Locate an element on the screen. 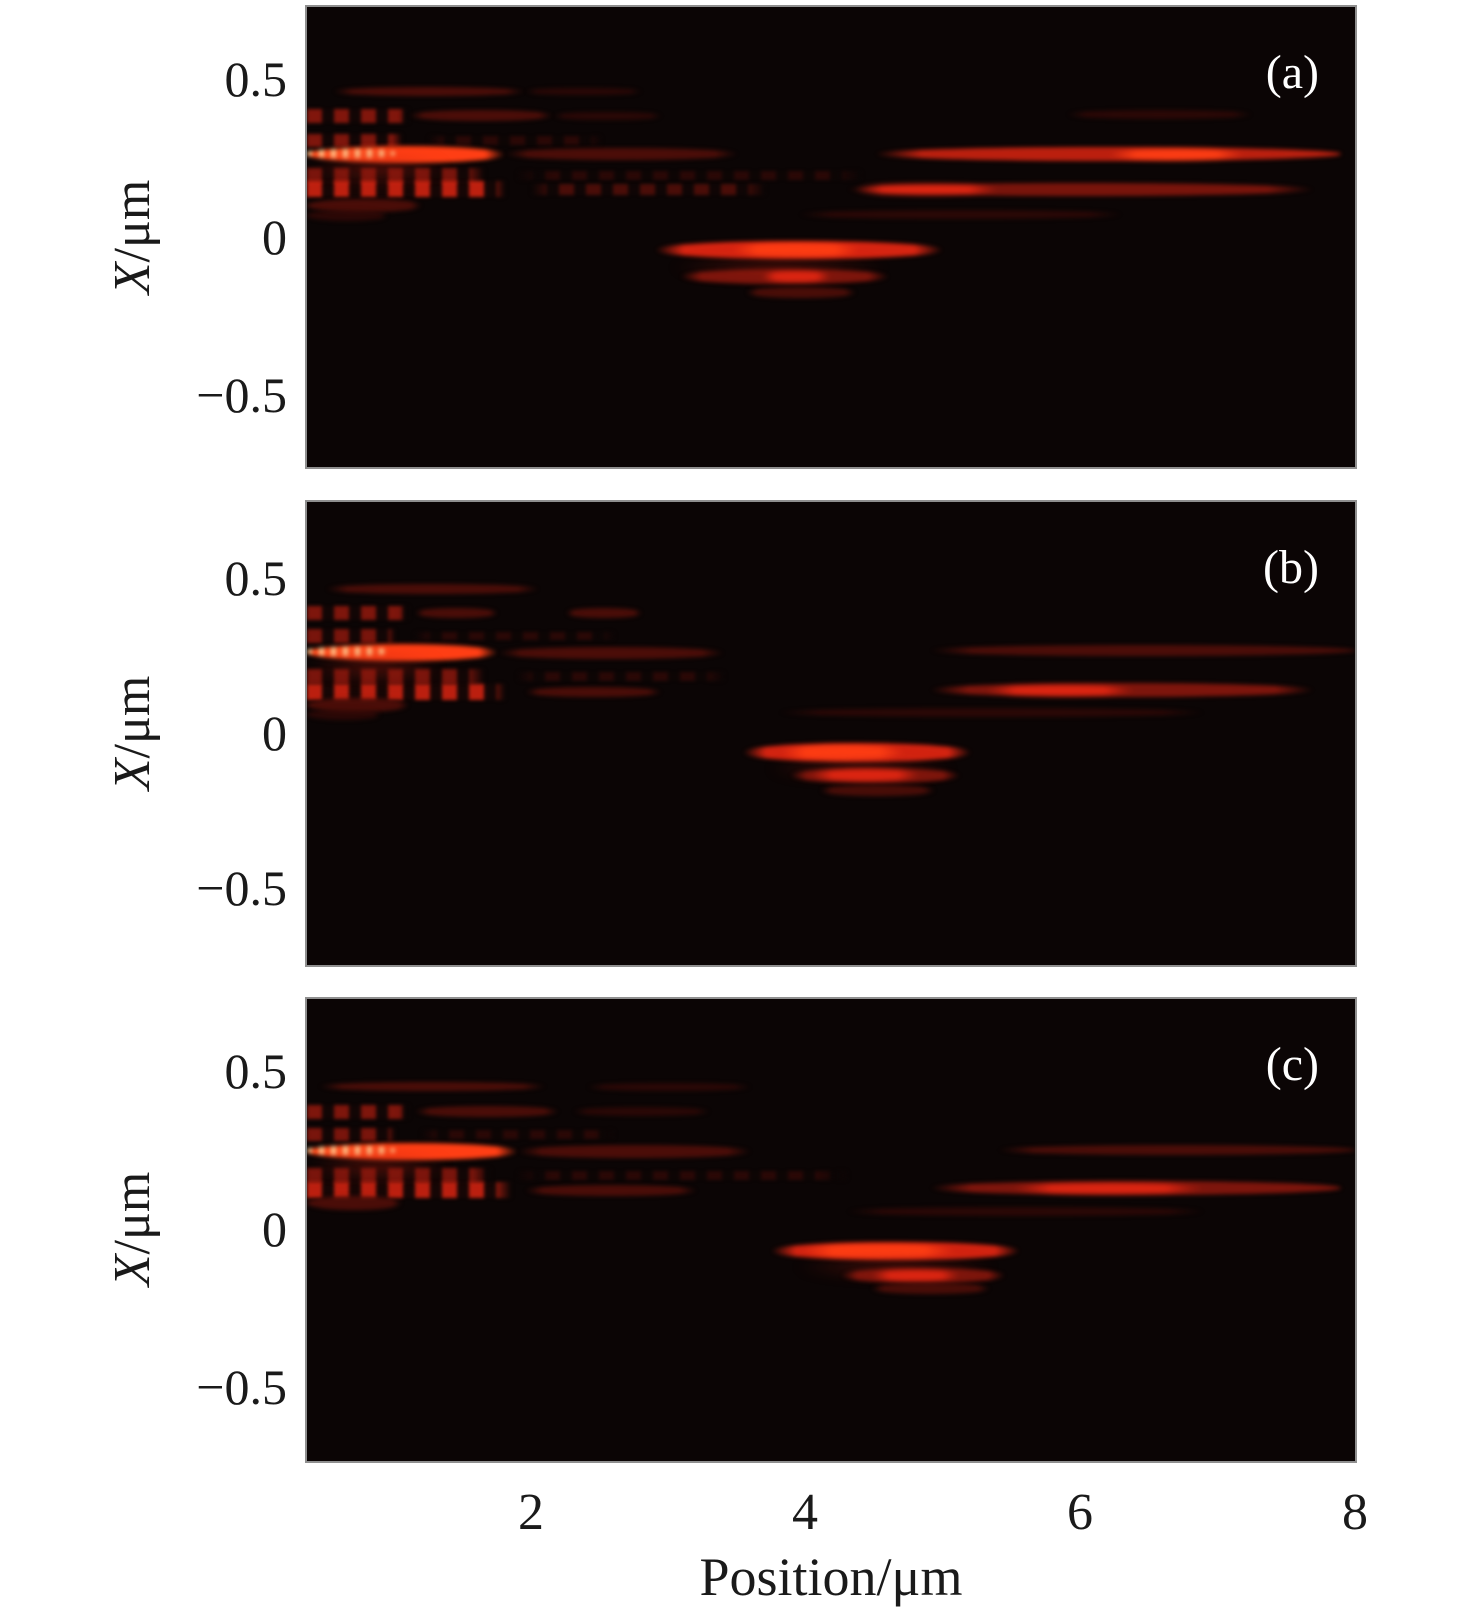 The height and width of the screenshot is (1617, 1476). y-axis-label-b: X/μm is located at coordinates (132, 733).